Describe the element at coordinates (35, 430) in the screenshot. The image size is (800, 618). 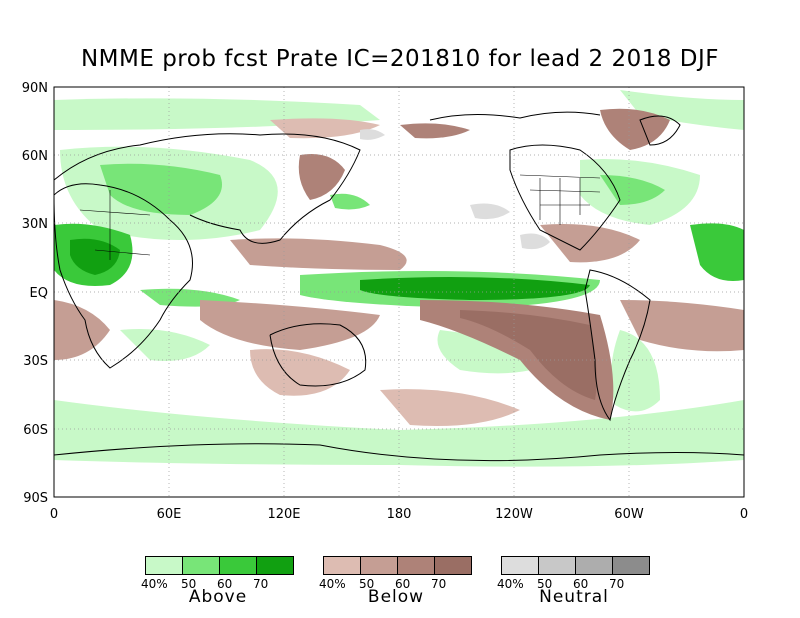
I see `lat-label-60s: 60S` at that location.